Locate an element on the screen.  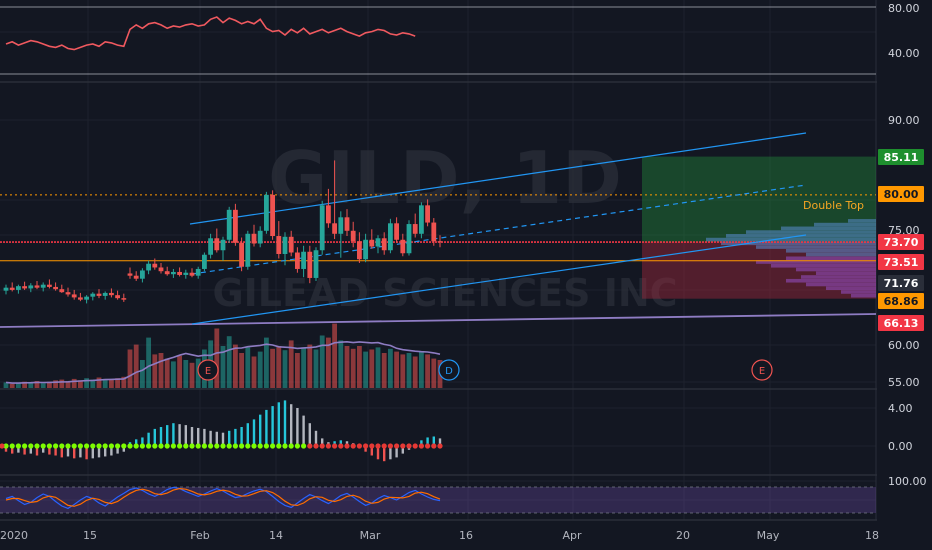
time-tick-label: 15 is located at coordinates (90, 535).